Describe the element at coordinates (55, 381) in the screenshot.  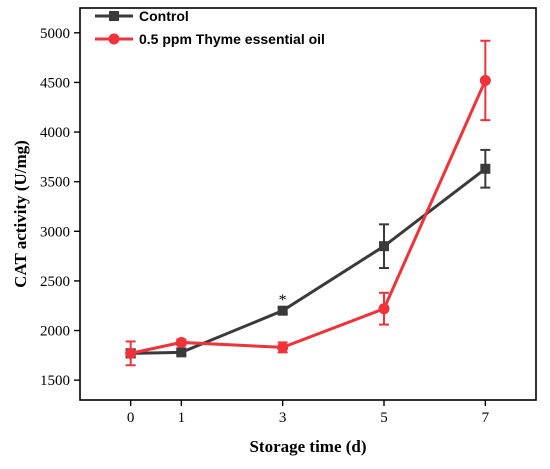
I see `y-tick-label: 1500` at that location.